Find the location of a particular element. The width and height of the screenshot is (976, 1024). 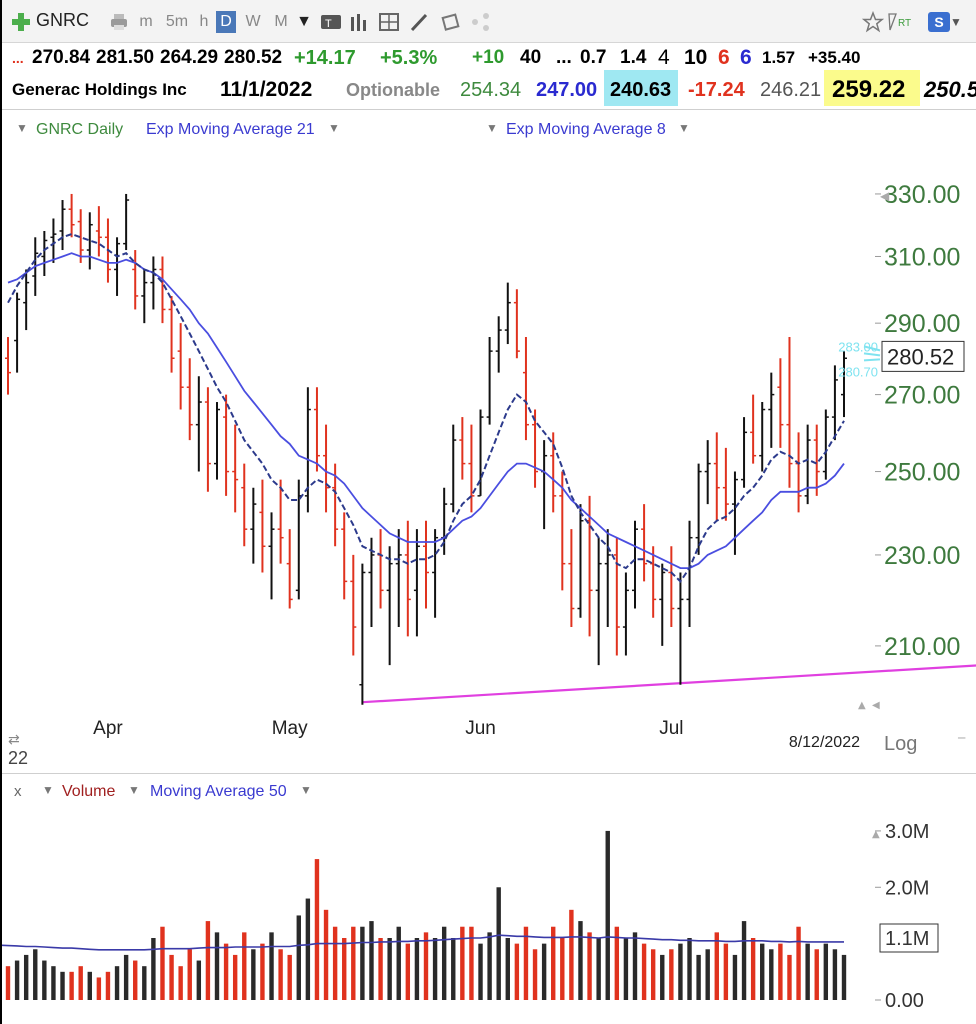

favorite-star-icon is located at coordinates (873, 22).